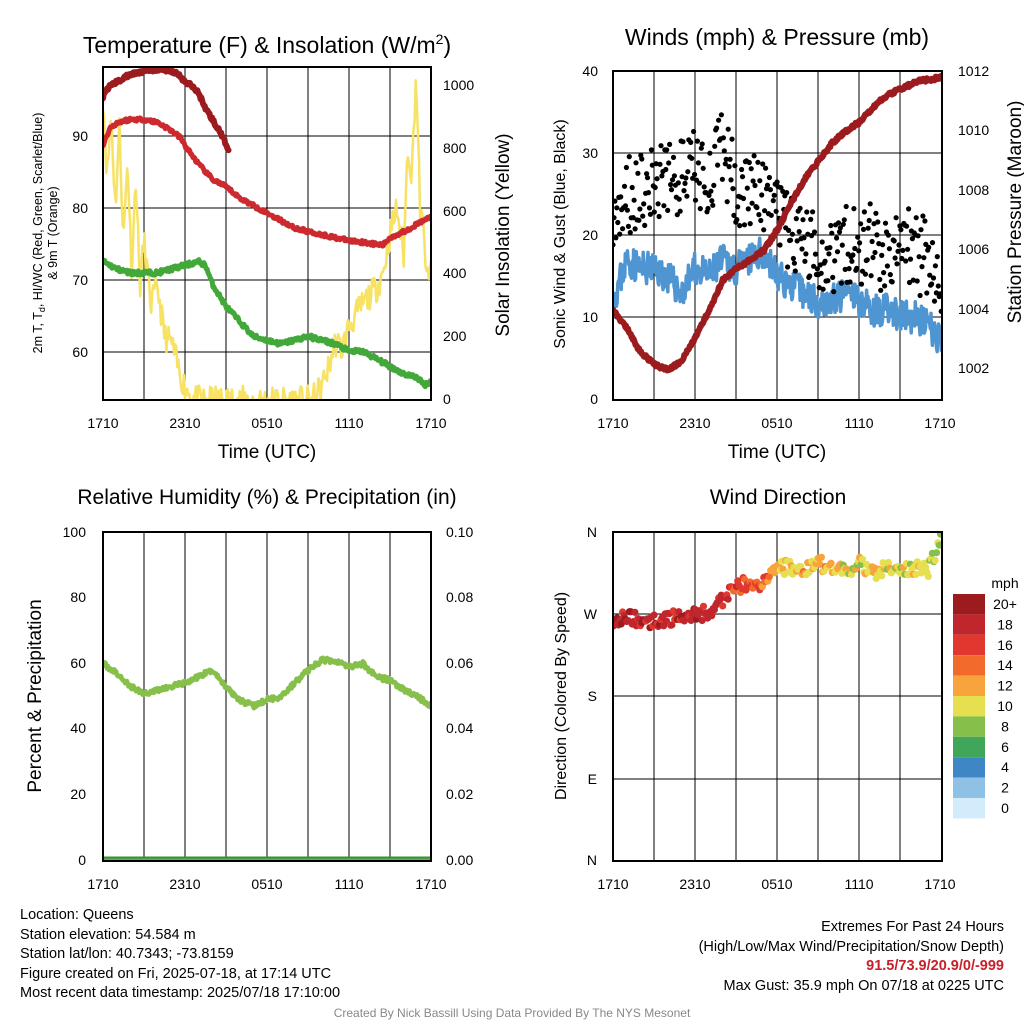  I want to click on x-axis-label: Time (UTC), so click(777, 452).